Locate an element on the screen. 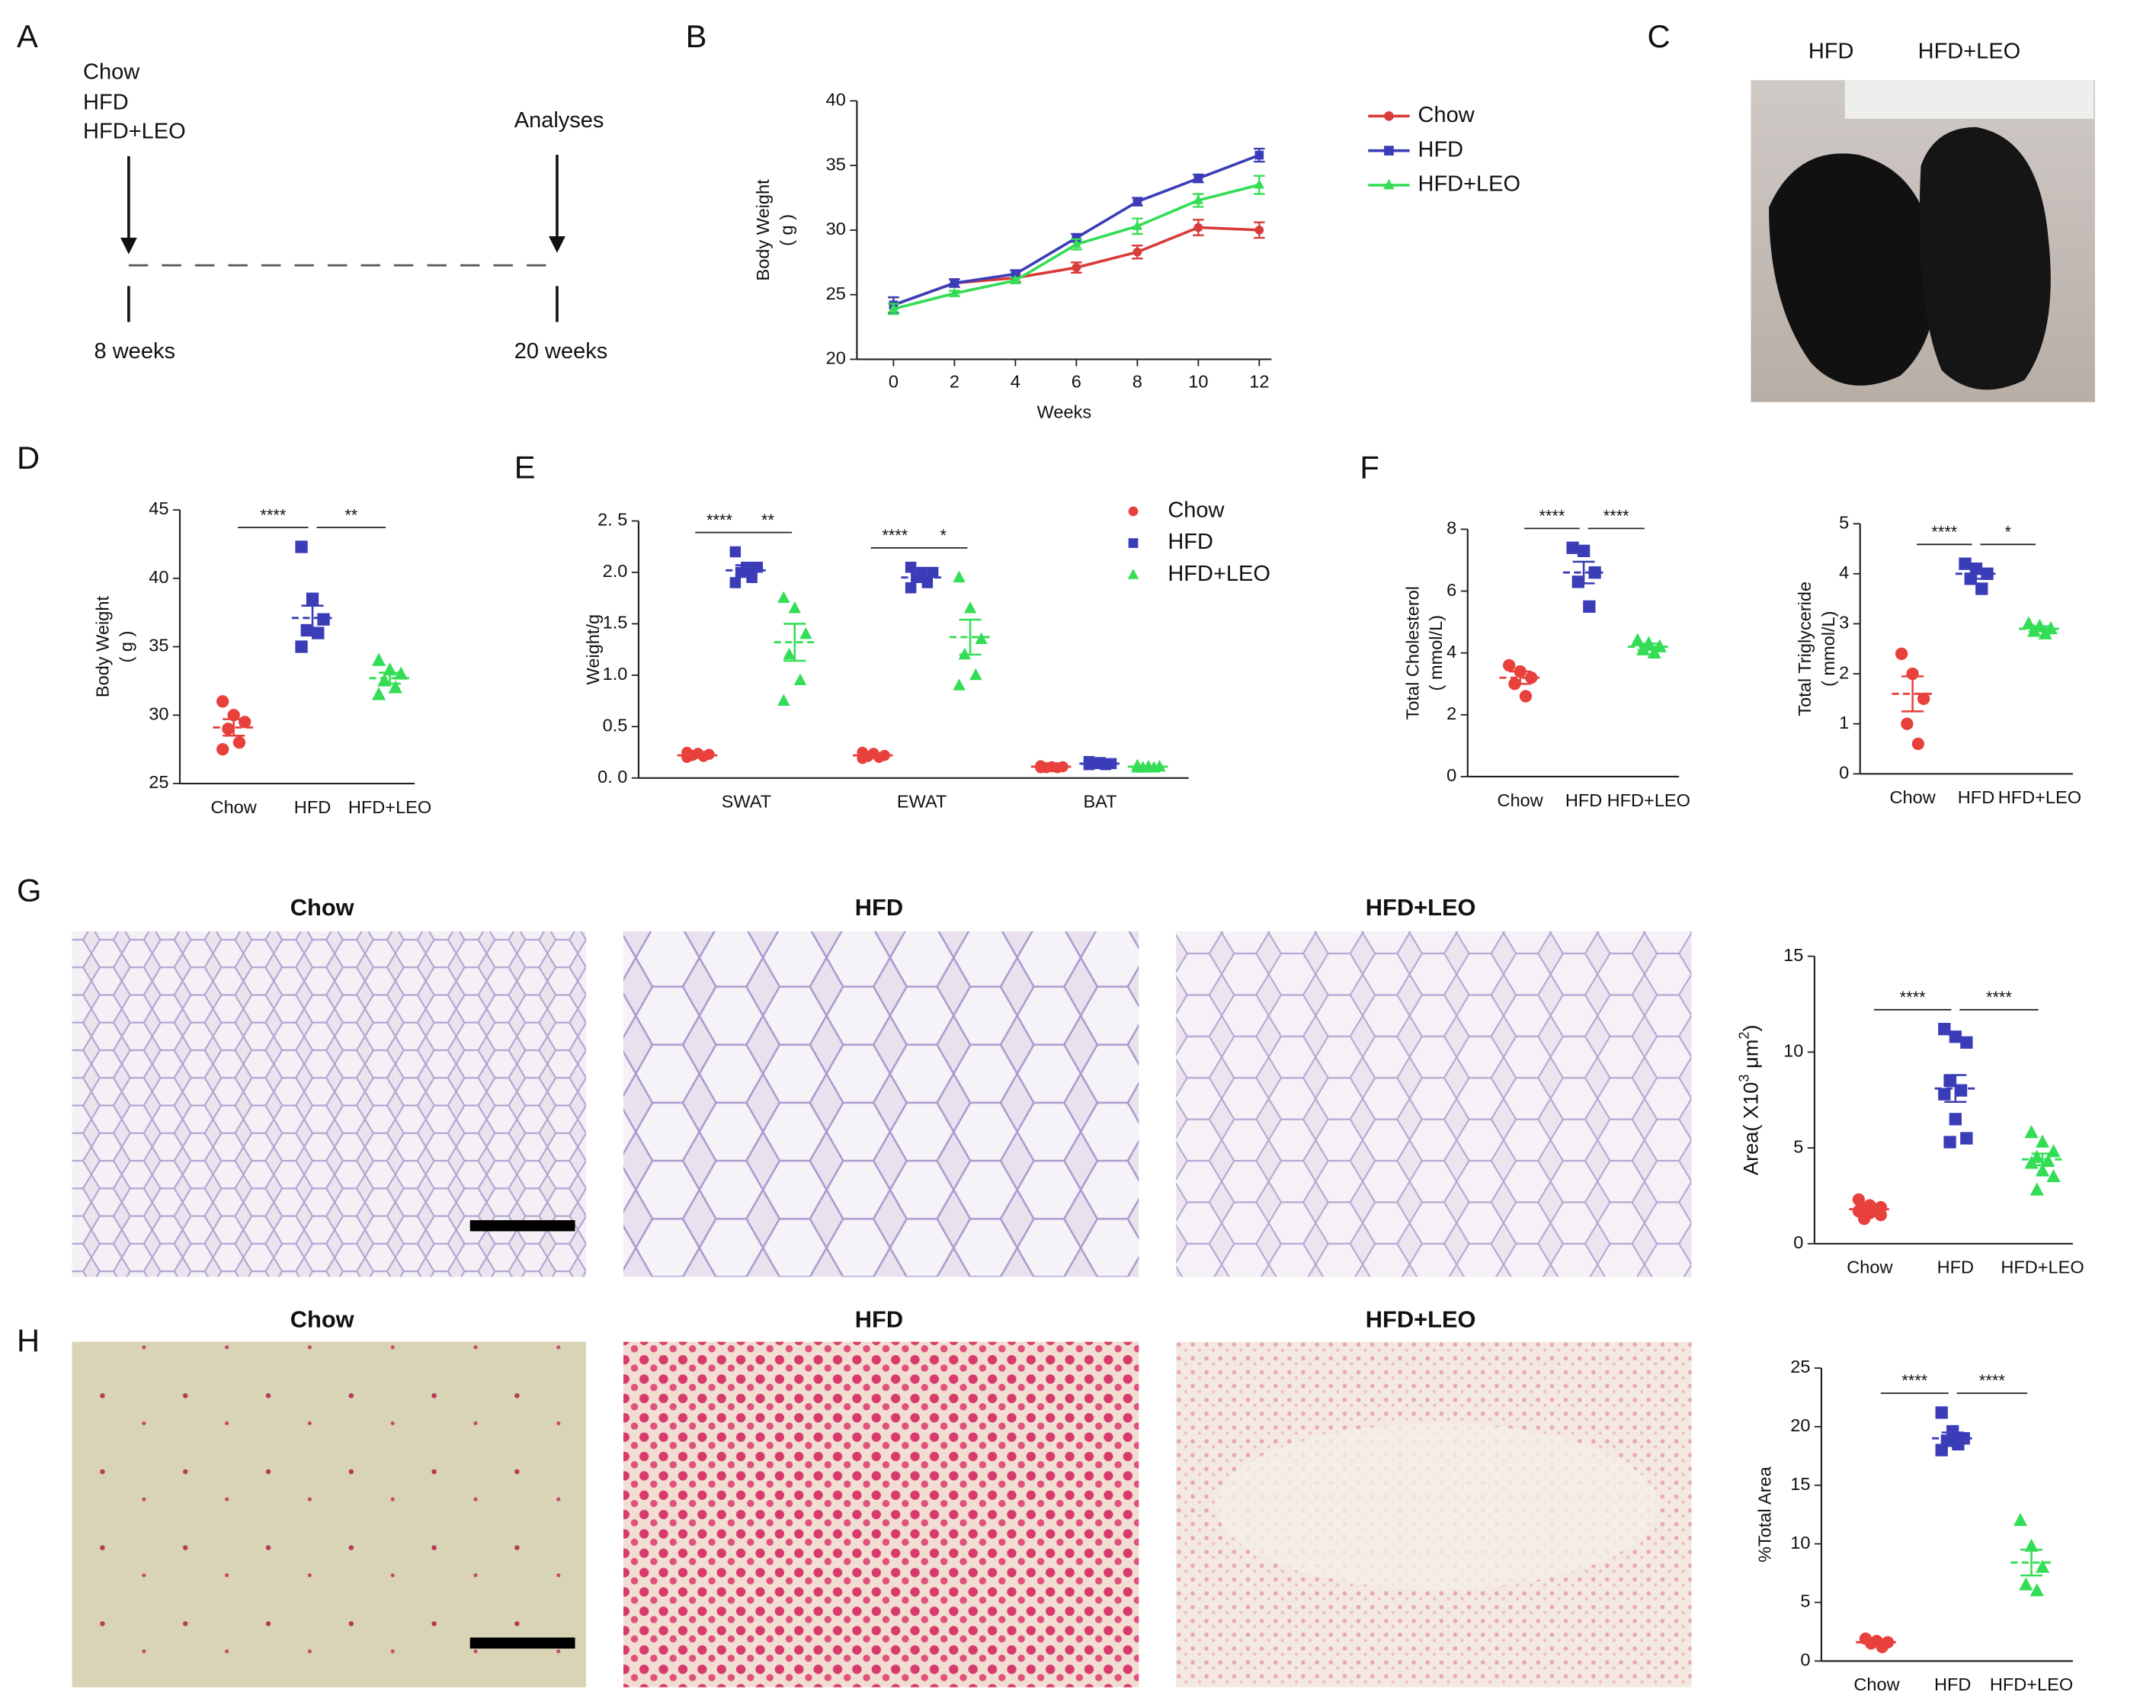 The width and height of the screenshot is (2156, 1708). y-axis-label: ( mmol/L) is located at coordinates (1436, 653).